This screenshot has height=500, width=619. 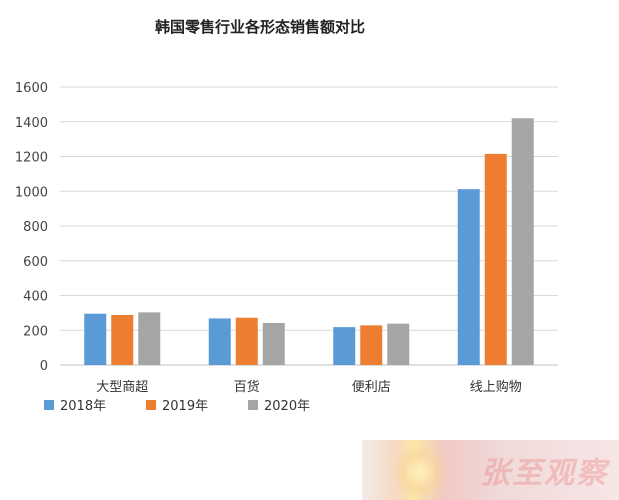 I want to click on legend-label: 2019年, so click(x=185, y=406).